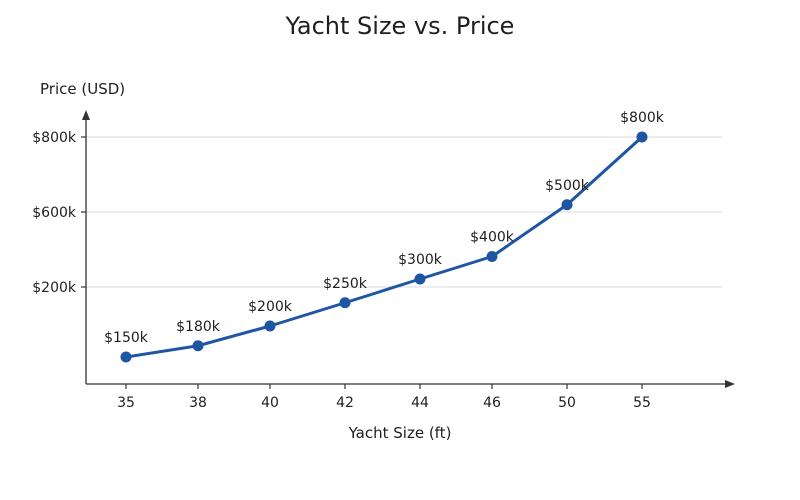  I want to click on y-tick-label: $600k, so click(54, 213).